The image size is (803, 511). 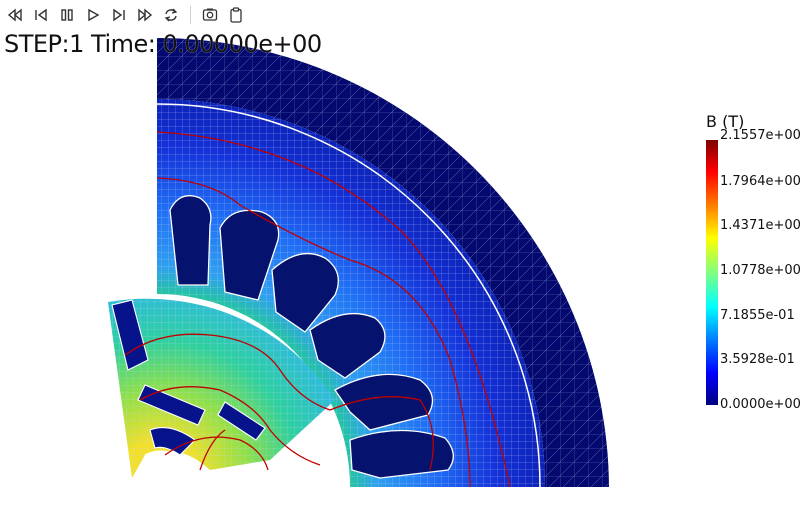 What do you see at coordinates (760, 135) in the screenshot?
I see `colorbar-label-max: 2.1557e+00` at bounding box center [760, 135].